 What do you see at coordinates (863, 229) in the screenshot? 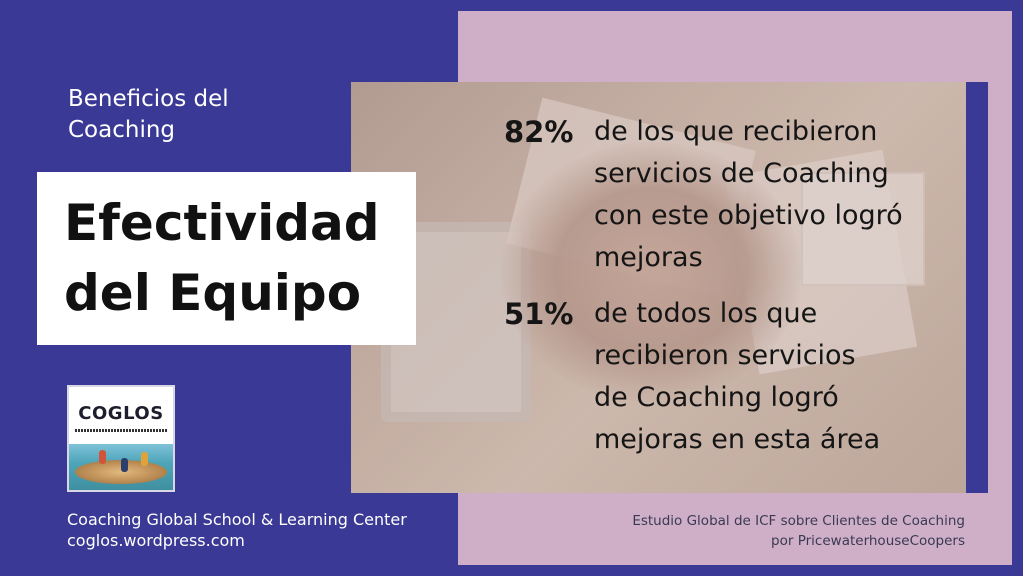
I see `notebook-shape` at bounding box center [863, 229].